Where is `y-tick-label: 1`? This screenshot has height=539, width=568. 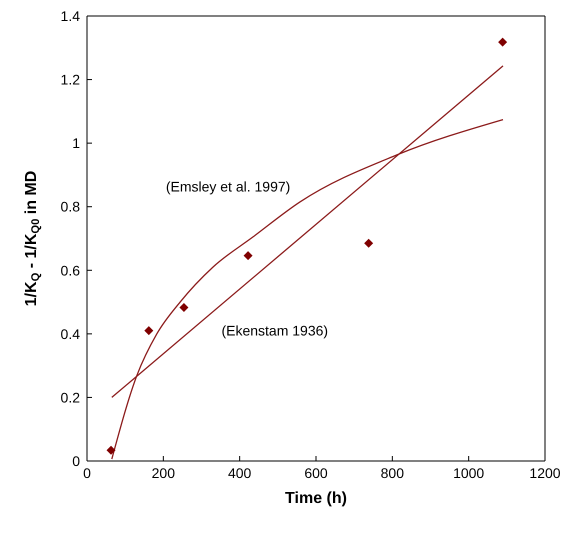 y-tick-label: 1 is located at coordinates (76, 143).